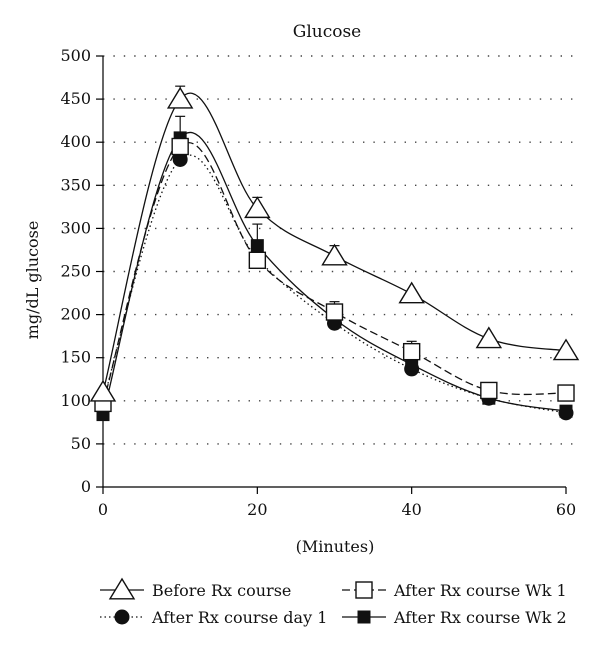 The width and height of the screenshot is (600, 650). What do you see at coordinates (480, 617) in the screenshot?
I see `legend-label: After Rx course Wk 2` at bounding box center [480, 617].